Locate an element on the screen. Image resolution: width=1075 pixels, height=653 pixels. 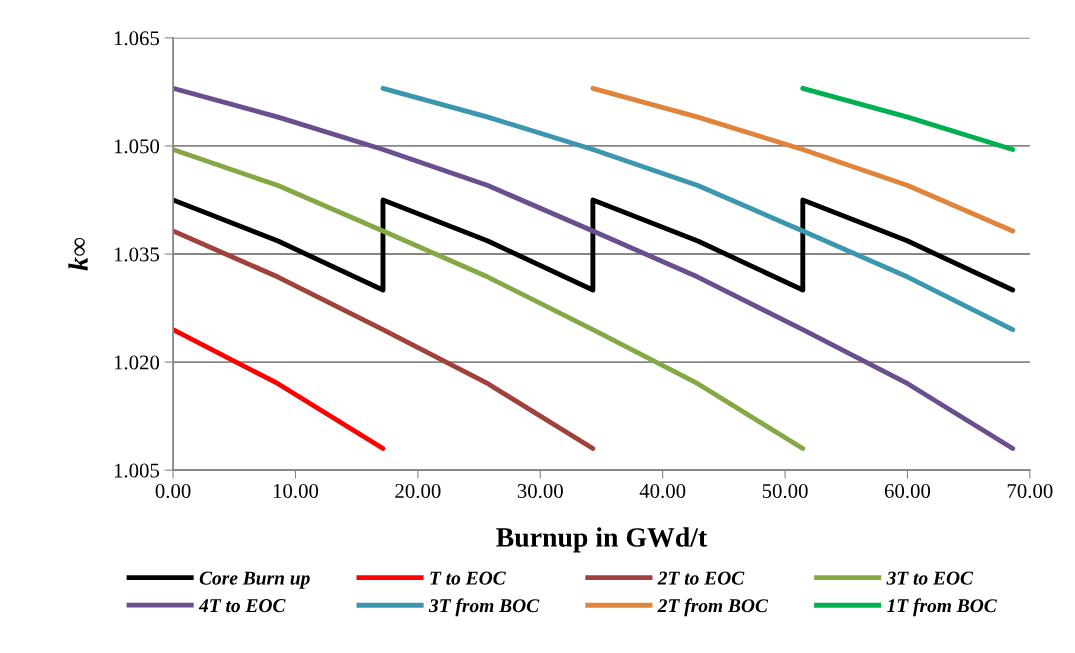
legend-label: 3T to EOC is located at coordinates (930, 578).